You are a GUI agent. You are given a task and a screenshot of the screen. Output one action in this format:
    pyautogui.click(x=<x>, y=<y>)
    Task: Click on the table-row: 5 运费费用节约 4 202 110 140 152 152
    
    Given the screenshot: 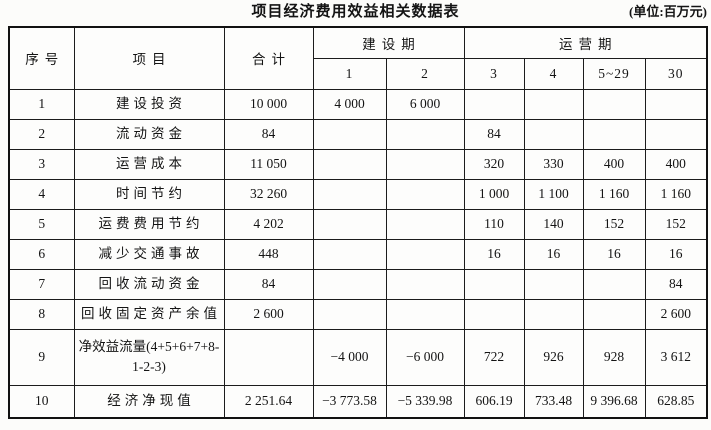 What is the action you would take?
    pyautogui.click(x=358, y=224)
    